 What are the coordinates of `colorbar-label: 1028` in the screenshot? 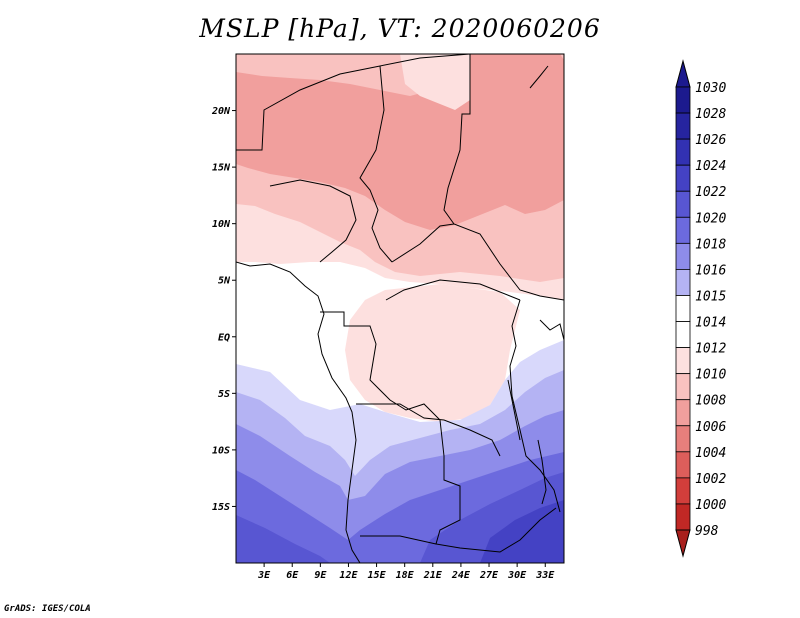 It's located at (710, 114).